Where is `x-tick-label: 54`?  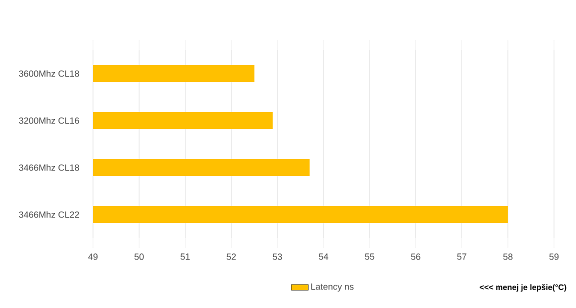 x-tick-label: 54 is located at coordinates (323, 257).